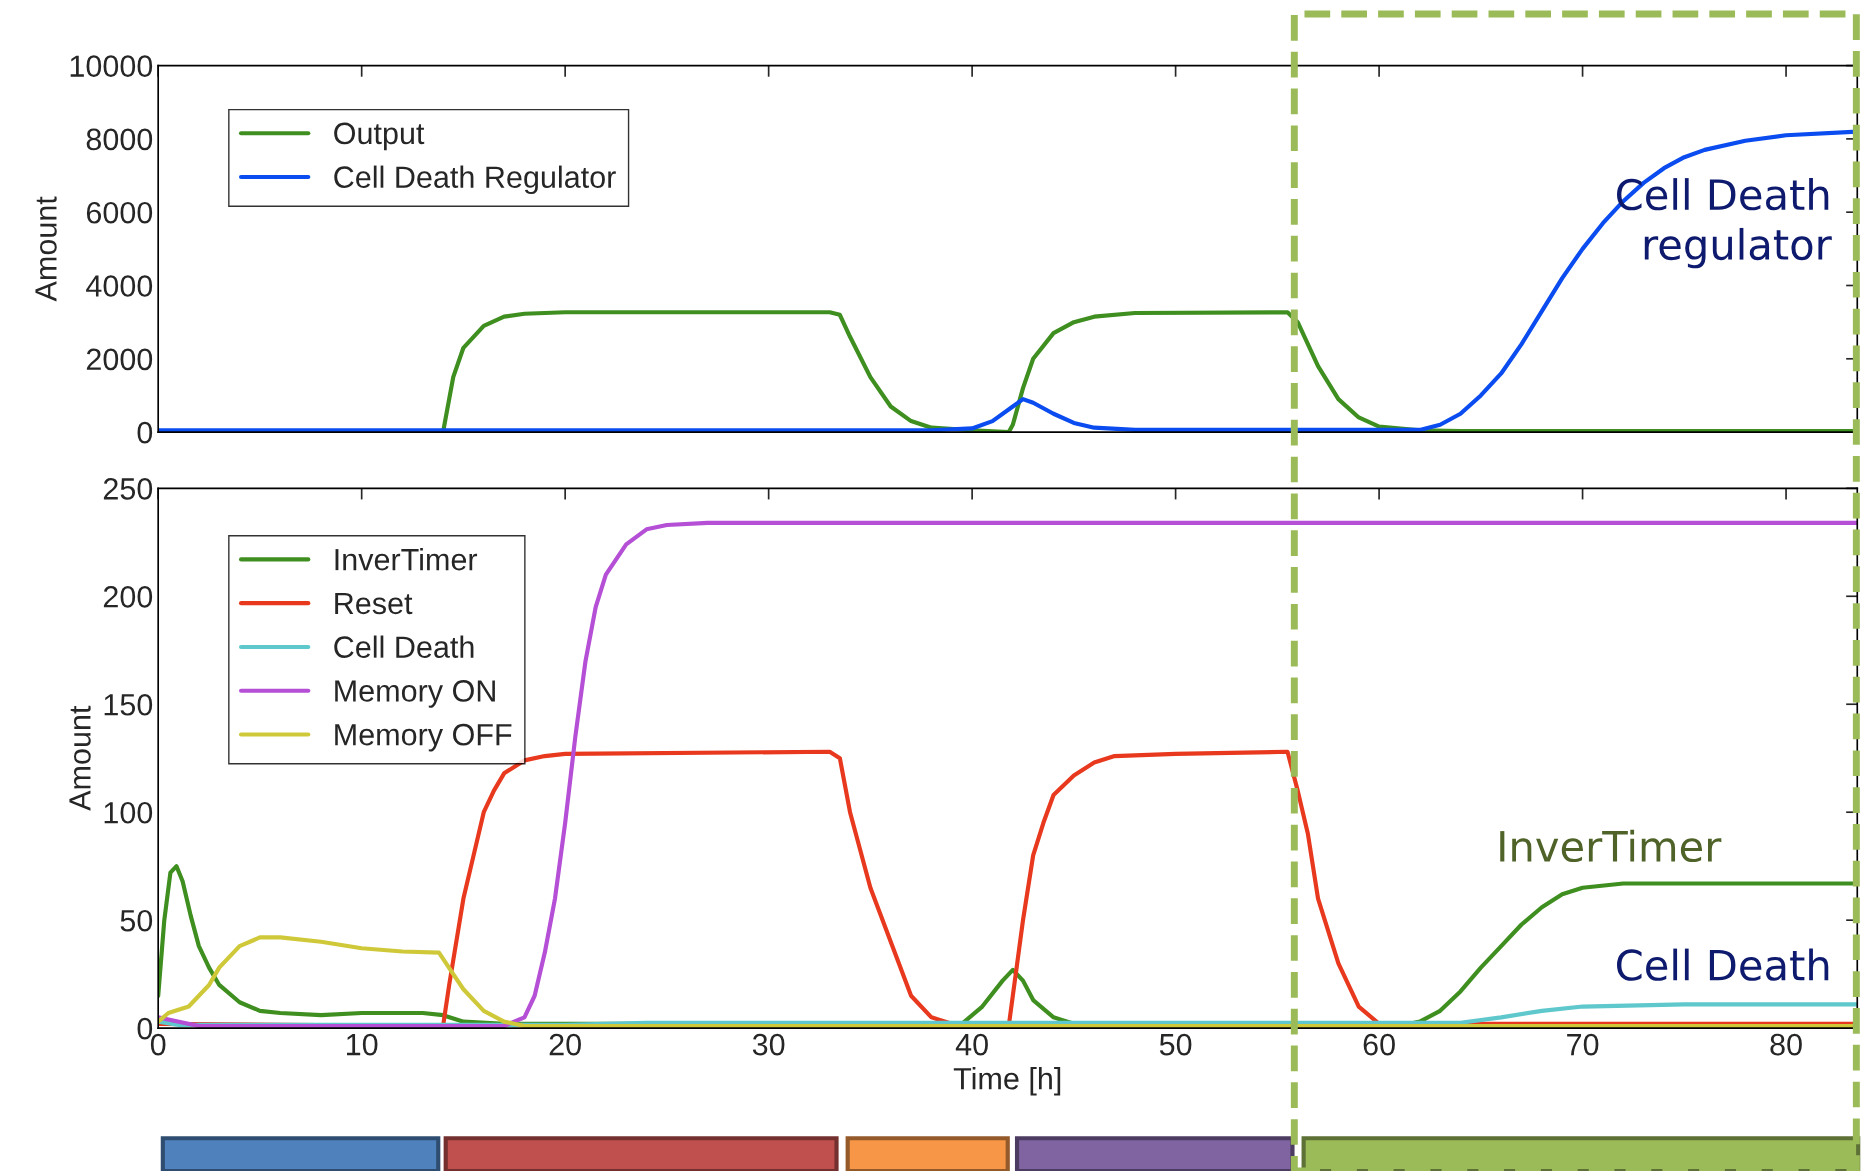 This screenshot has width=1861, height=1171. Describe the element at coordinates (1786, 1044) in the screenshot. I see `x-tick-label: 80` at that location.